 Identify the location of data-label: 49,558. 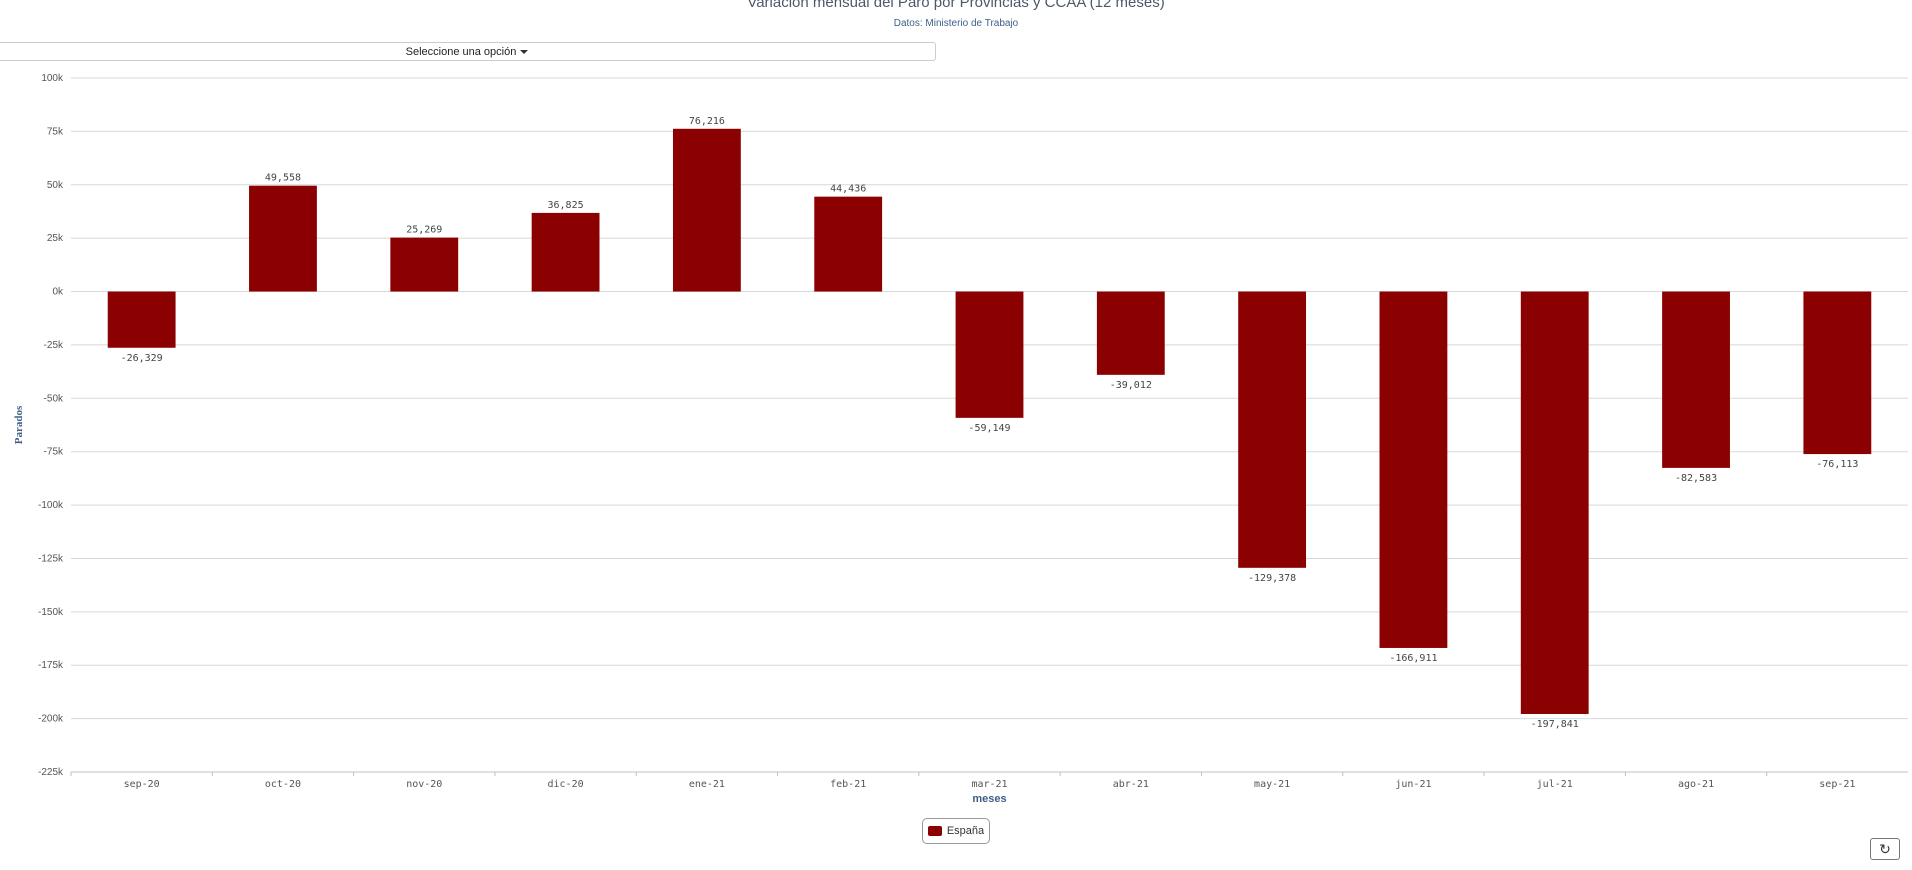
(283, 178).